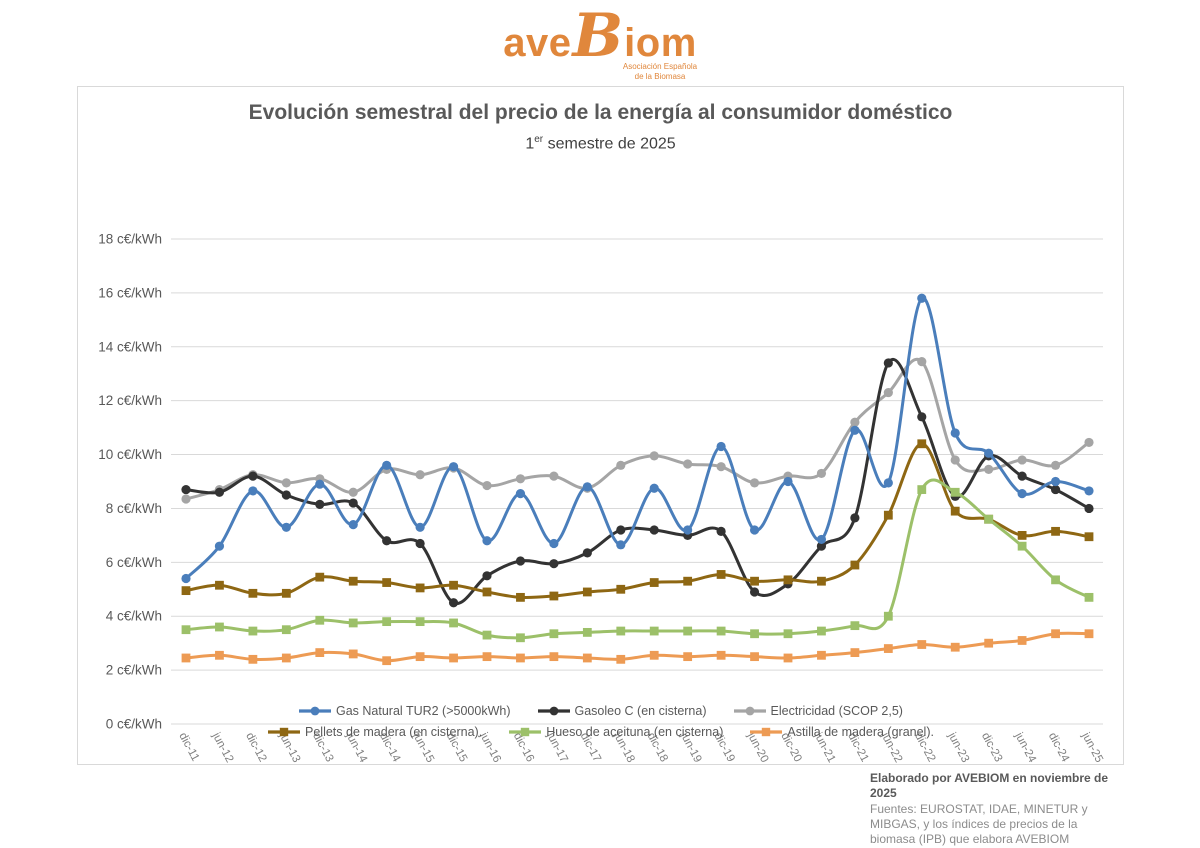 The image size is (1200, 848). What do you see at coordinates (598, 36) in the screenshot?
I see `logo-text-b: B` at bounding box center [598, 36].